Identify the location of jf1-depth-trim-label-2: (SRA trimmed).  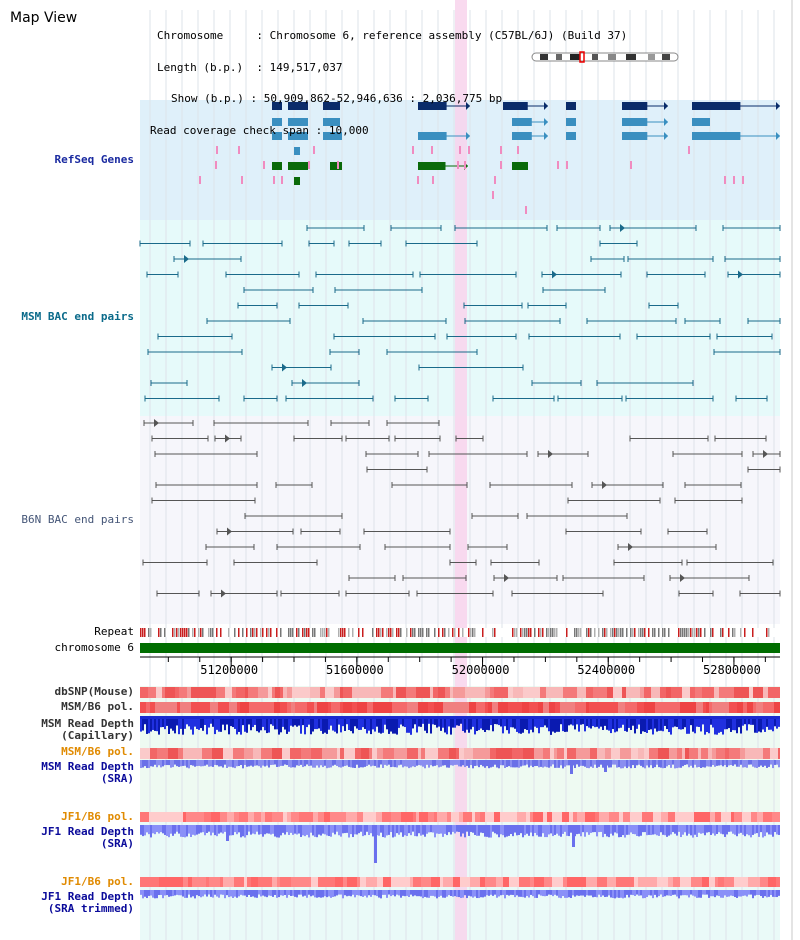
(90, 908).